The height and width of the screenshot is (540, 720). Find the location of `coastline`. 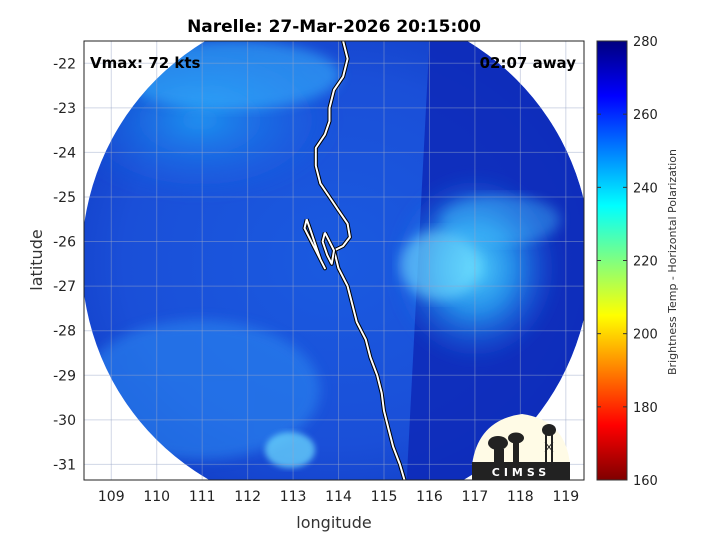

coastline is located at coordinates (360, 260).